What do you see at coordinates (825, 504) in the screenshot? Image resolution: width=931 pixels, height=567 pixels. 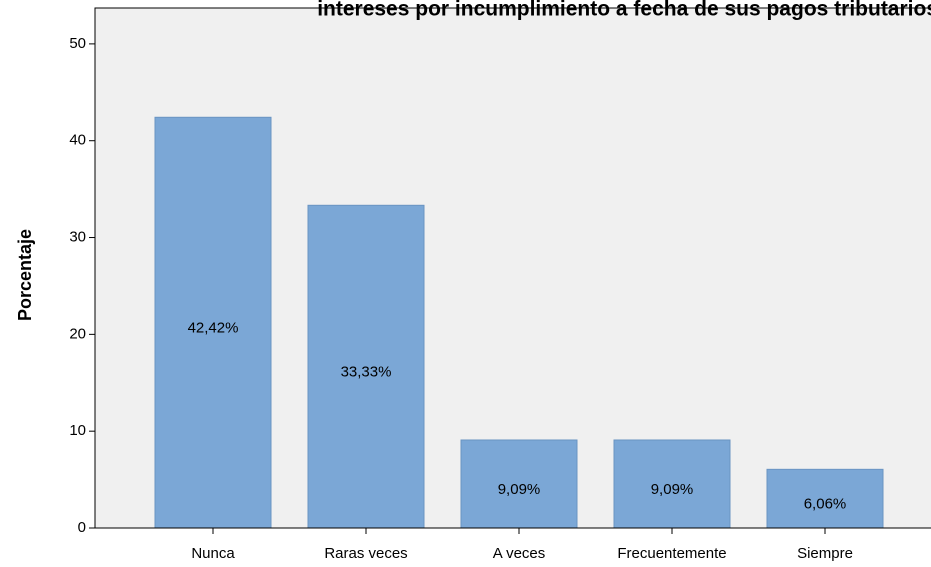 I see `value-label: 6,06%` at bounding box center [825, 504].